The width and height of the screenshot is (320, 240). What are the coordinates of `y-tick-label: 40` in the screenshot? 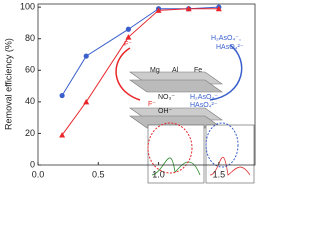 It's located at (30, 101).